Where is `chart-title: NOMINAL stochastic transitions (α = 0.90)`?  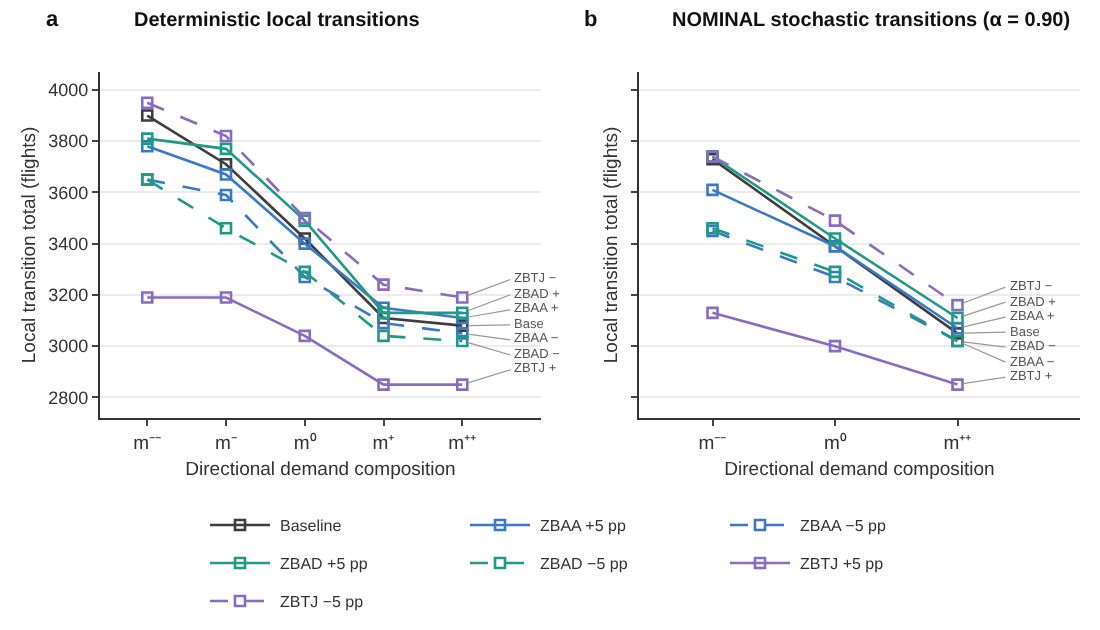
chart-title: NOMINAL stochastic transitions (α = 0.90) is located at coordinates (871, 21).